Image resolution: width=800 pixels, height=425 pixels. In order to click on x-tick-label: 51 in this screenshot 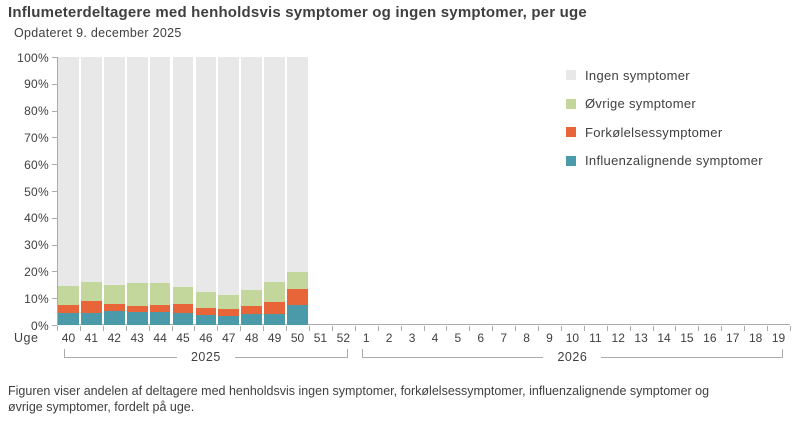, I will do `click(320, 338)`.